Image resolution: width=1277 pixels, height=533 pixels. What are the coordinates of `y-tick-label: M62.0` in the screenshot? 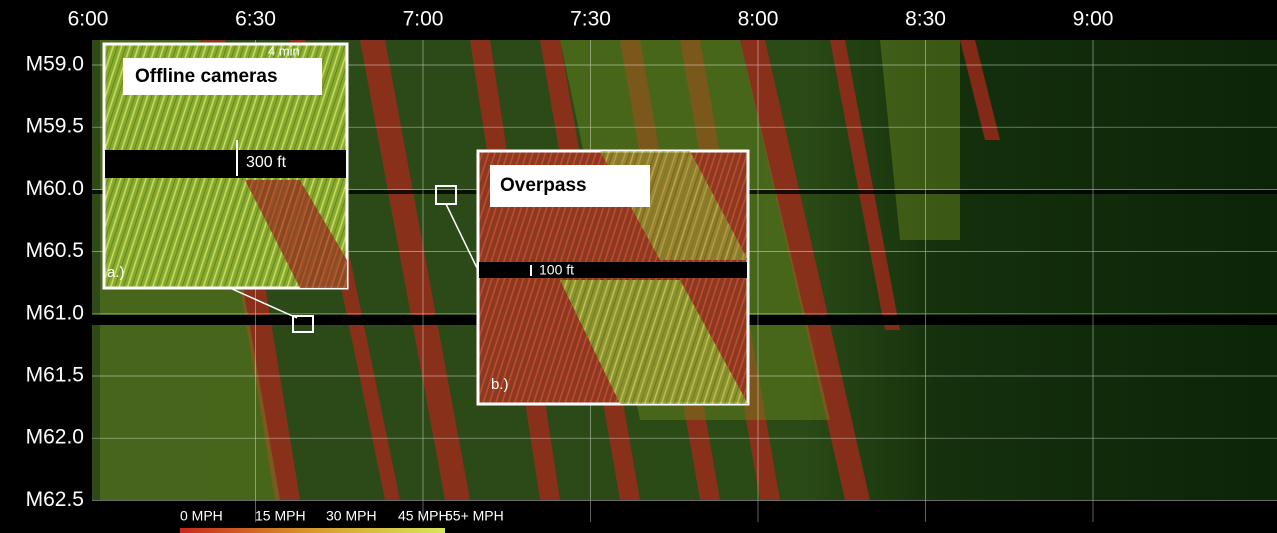 It's located at (55, 437).